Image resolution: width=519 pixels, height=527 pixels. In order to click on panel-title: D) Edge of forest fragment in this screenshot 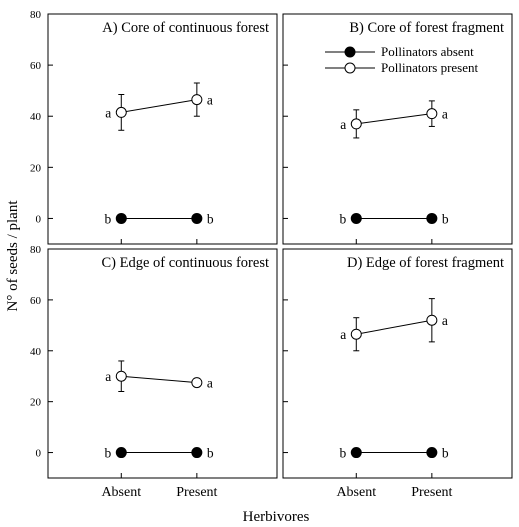, I will do `click(425, 263)`.